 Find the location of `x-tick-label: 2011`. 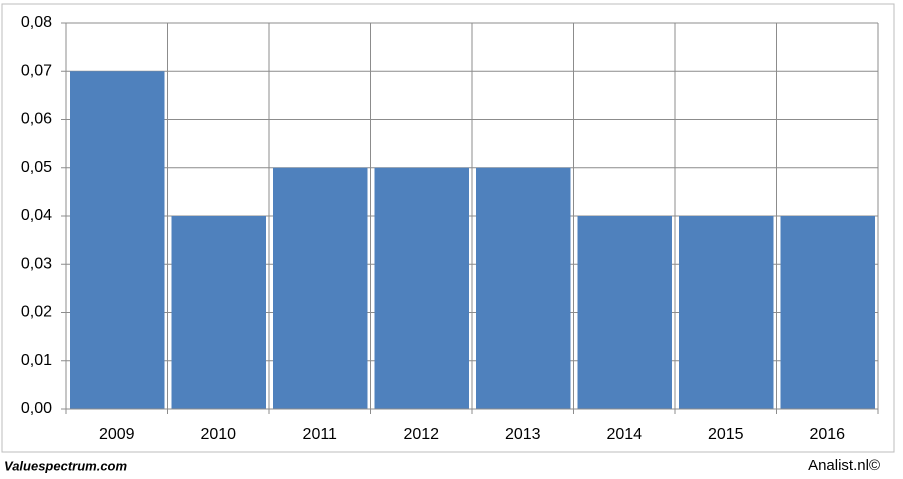

x-tick-label: 2011 is located at coordinates (320, 434).